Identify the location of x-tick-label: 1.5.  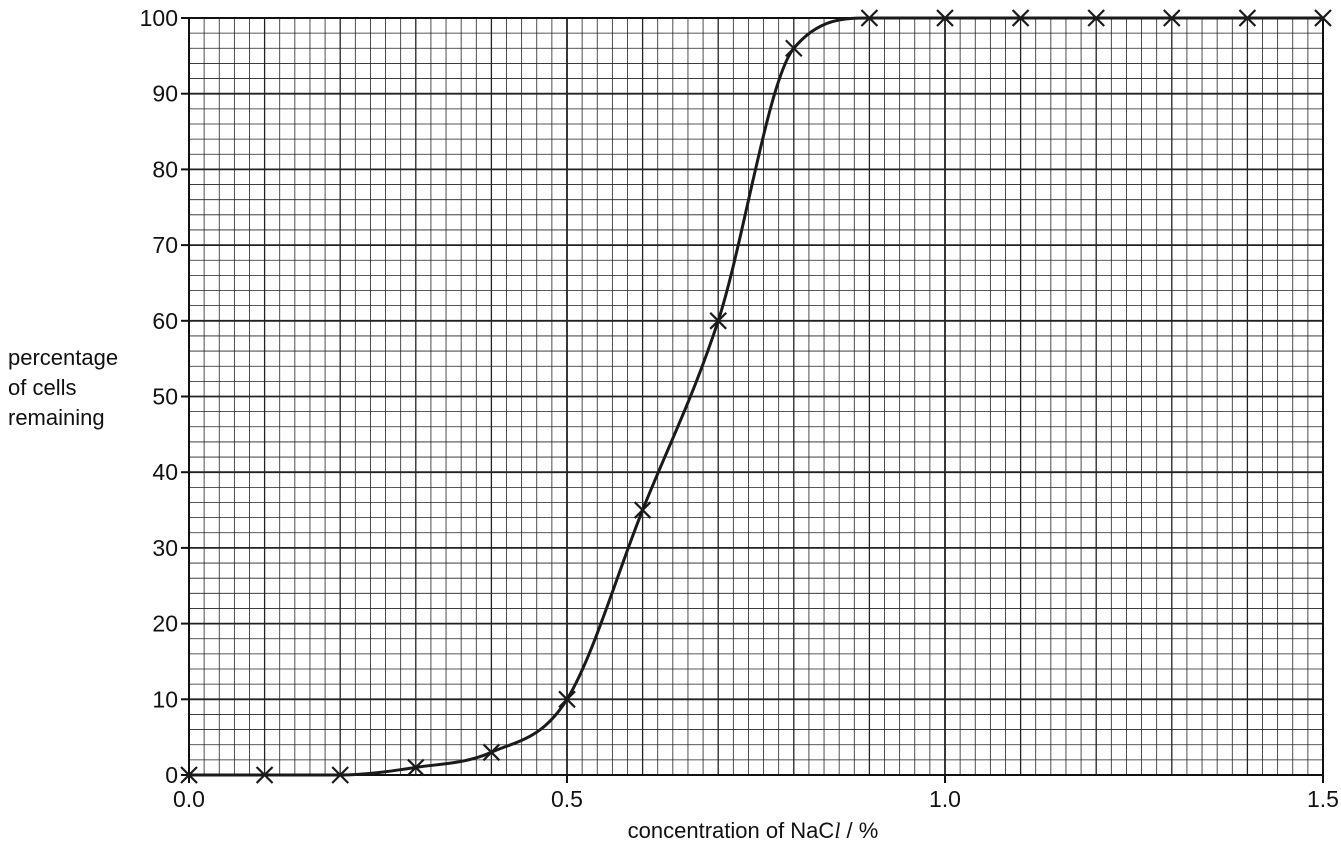
(1323, 799).